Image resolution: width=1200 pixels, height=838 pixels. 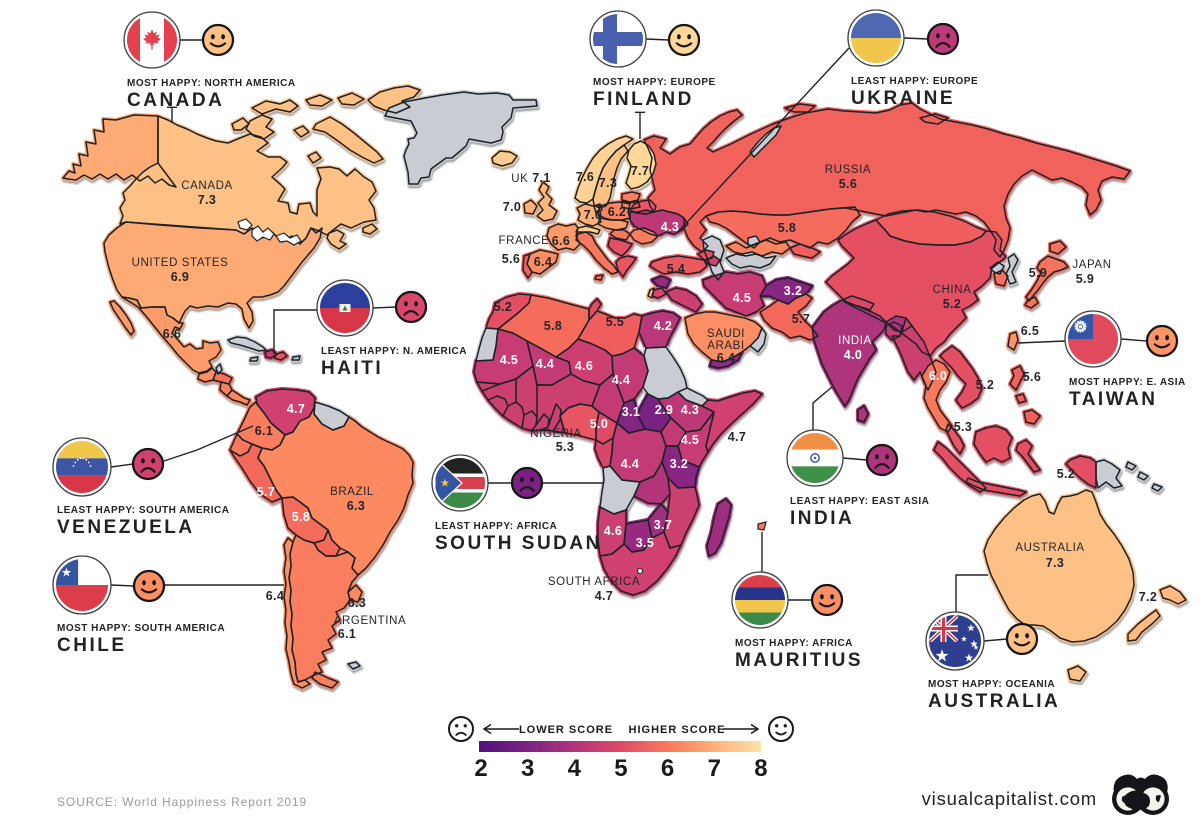 What do you see at coordinates (859, 501) in the screenshot?
I see `svg-text: LEAST HAPPY: EAST ASIA` at bounding box center [859, 501].